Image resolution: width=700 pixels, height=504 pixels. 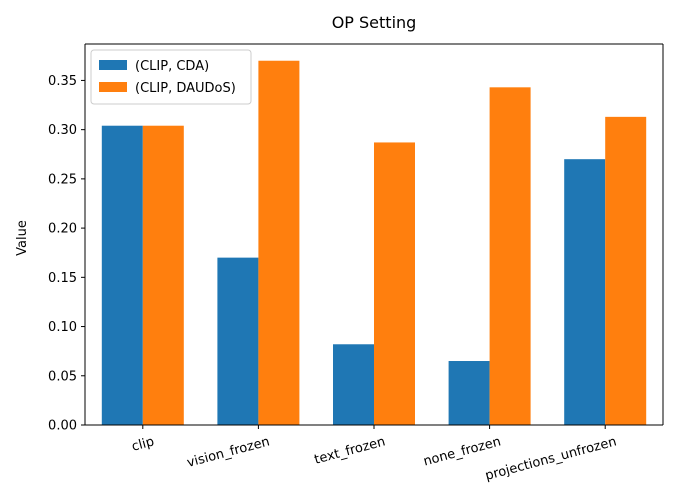 What do you see at coordinates (62, 376) in the screenshot?
I see `y-tick-label: 0.05` at bounding box center [62, 376].